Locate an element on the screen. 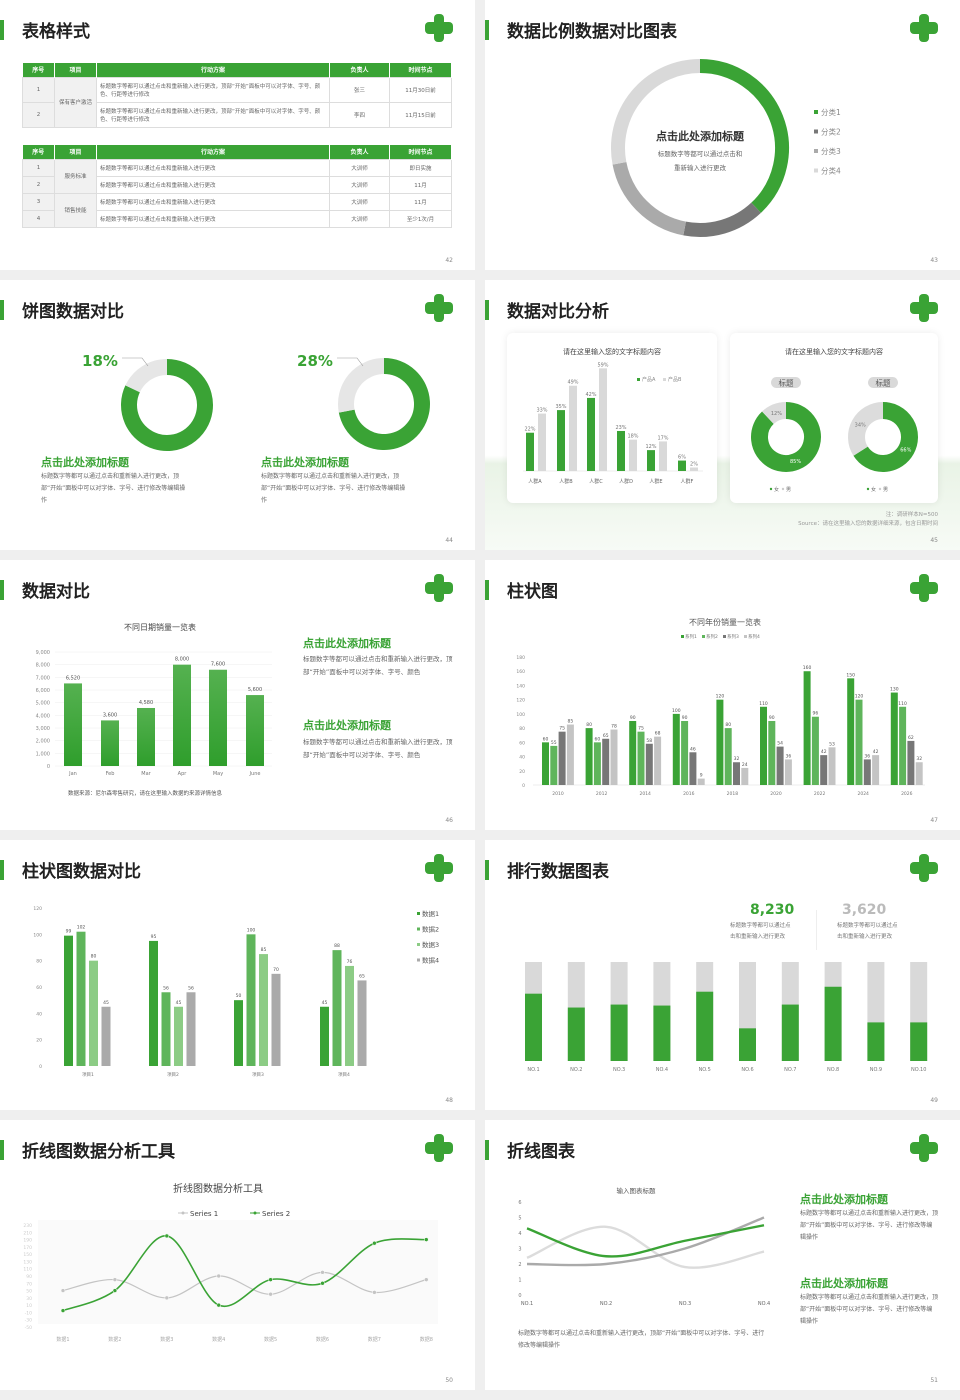 This screenshot has height=1400, width=960. y-tick-label: 20 is located at coordinates (522, 772).